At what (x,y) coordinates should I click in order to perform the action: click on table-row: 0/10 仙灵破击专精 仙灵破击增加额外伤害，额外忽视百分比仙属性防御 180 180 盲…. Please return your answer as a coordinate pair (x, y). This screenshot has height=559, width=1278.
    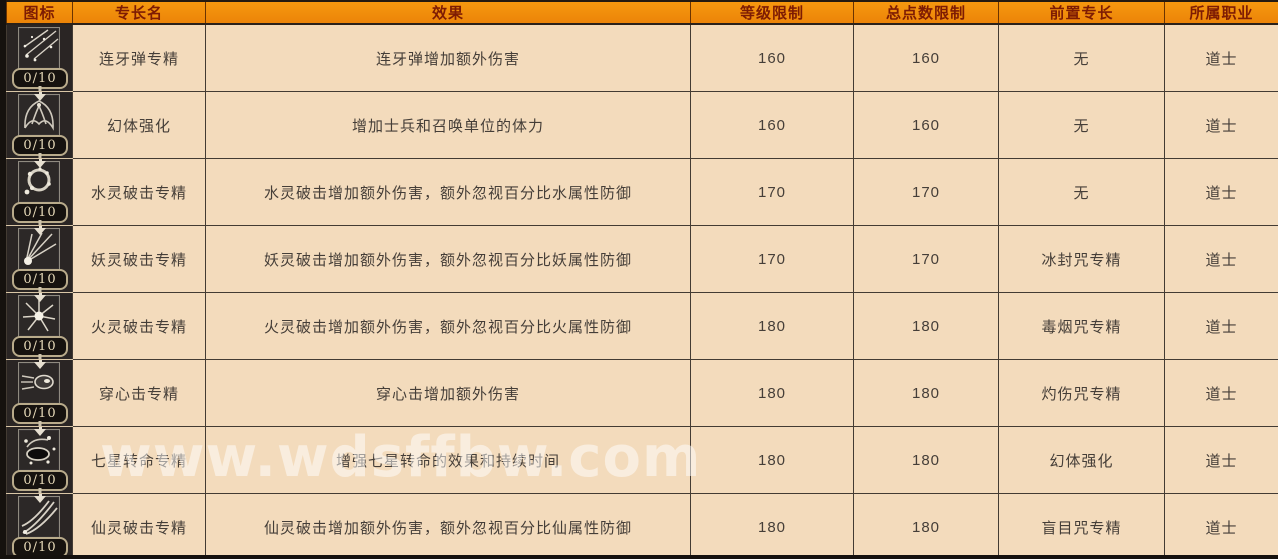
    Looking at the image, I should click on (642, 524).